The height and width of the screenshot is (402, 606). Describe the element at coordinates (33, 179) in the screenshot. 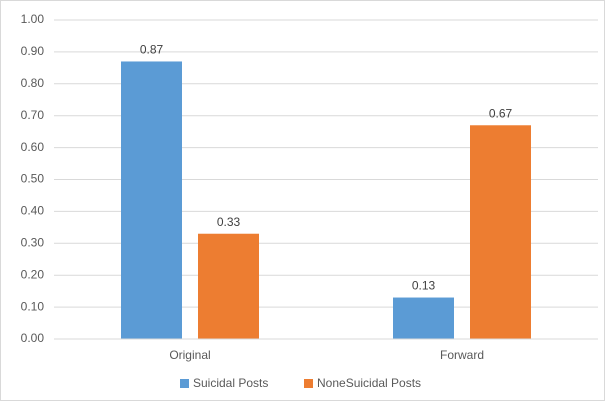

I see `y-tick-label: 0.50` at that location.